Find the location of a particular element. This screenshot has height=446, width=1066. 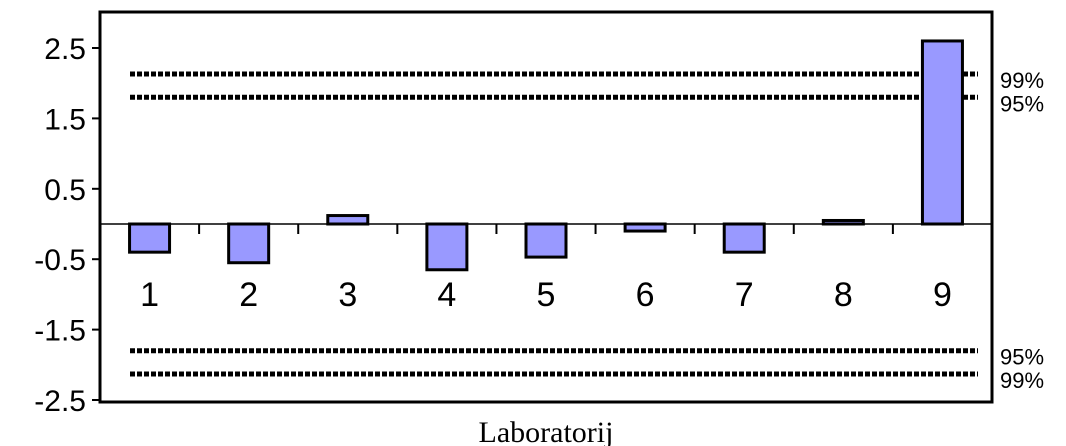

x-axis-label: Laboratorij is located at coordinates (546, 431).